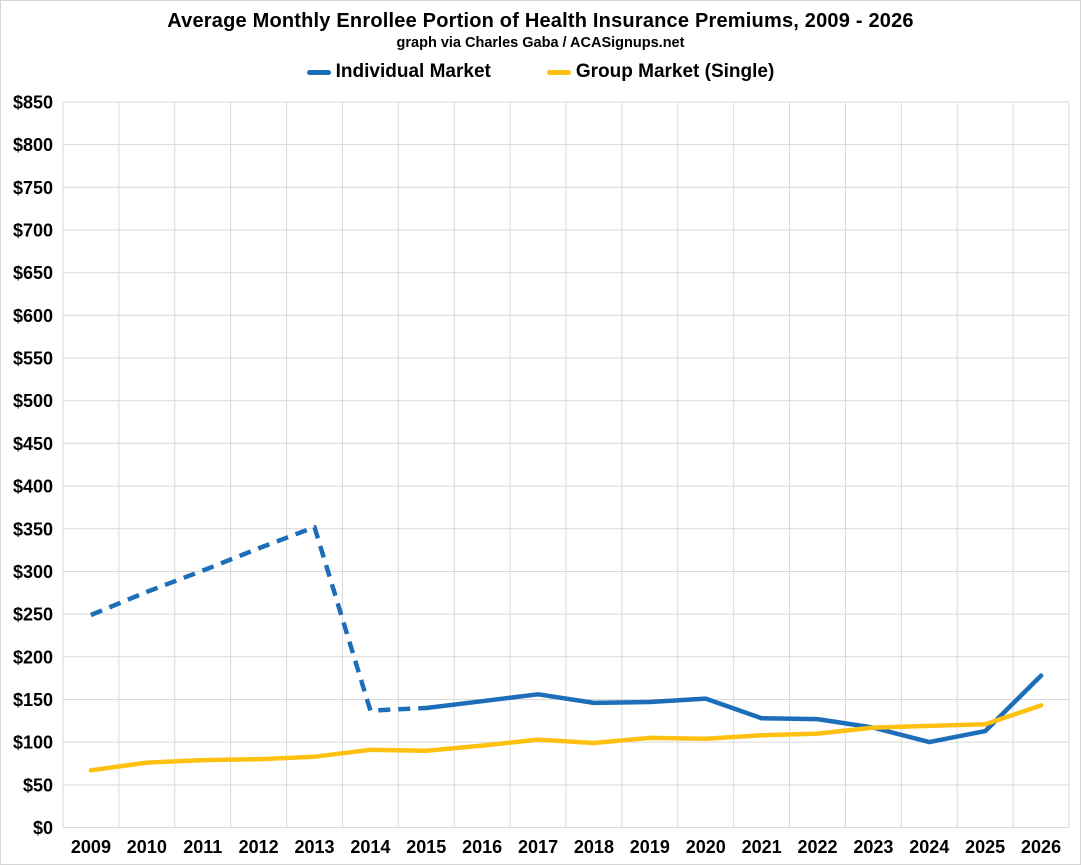 This screenshot has height=865, width=1081. I want to click on legend-label-group-market: Group Market (Single), so click(675, 71).